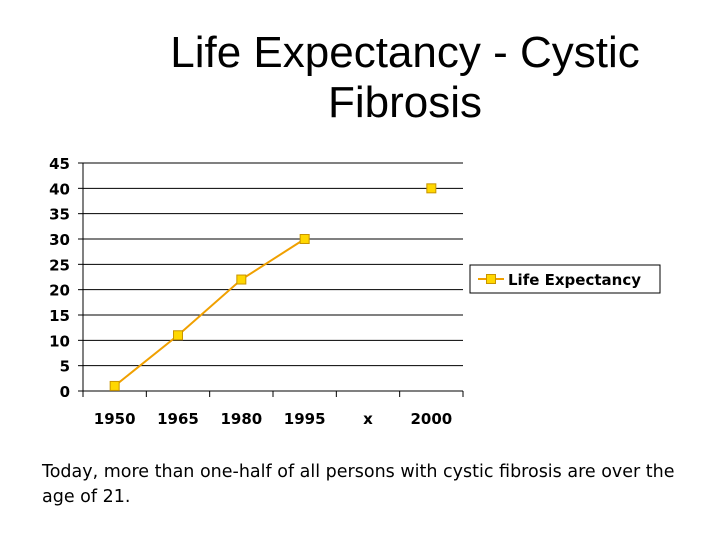 Image resolution: width=720 pixels, height=540 pixels. I want to click on series-line, so click(210, 312).